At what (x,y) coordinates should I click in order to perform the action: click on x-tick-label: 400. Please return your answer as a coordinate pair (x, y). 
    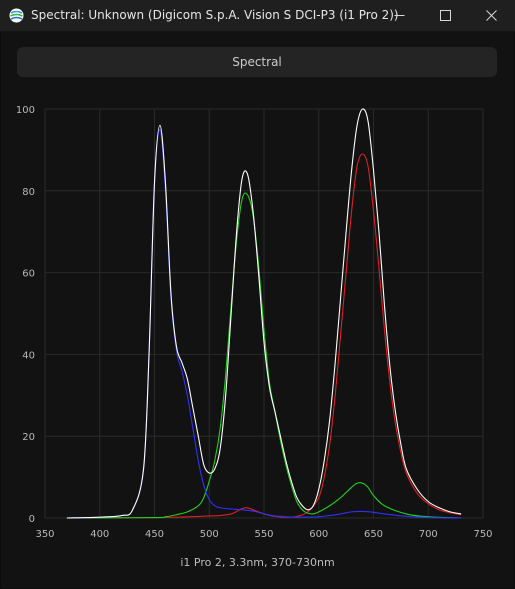
    Looking at the image, I should click on (99, 534).